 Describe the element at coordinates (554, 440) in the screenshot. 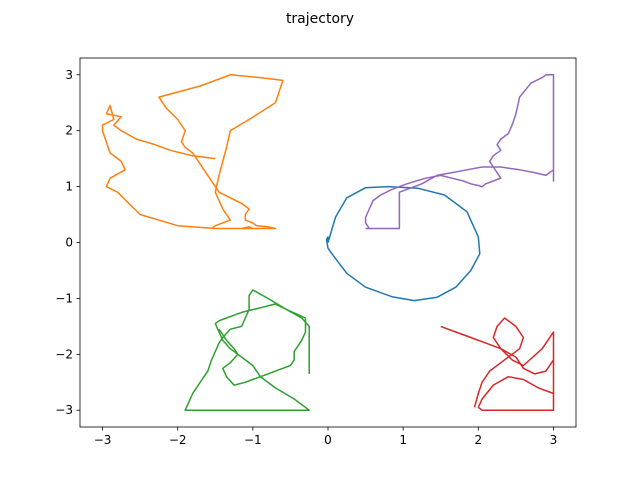

I see `x-tick-label: 3` at that location.